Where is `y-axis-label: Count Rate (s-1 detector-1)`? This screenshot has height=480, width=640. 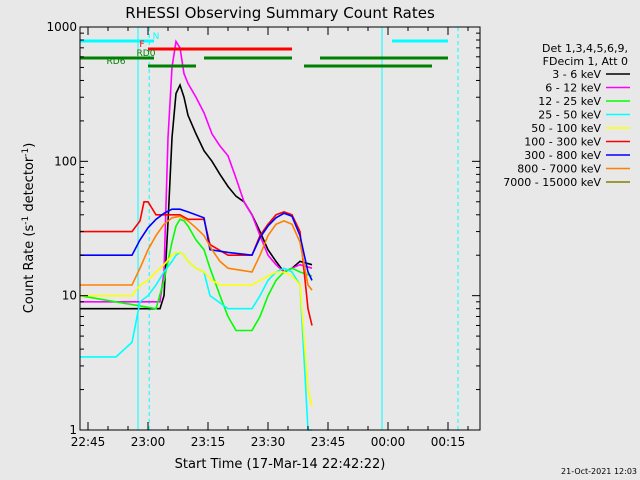 y-axis-label: Count Rate (s-1 detector-1) is located at coordinates (29, 228).